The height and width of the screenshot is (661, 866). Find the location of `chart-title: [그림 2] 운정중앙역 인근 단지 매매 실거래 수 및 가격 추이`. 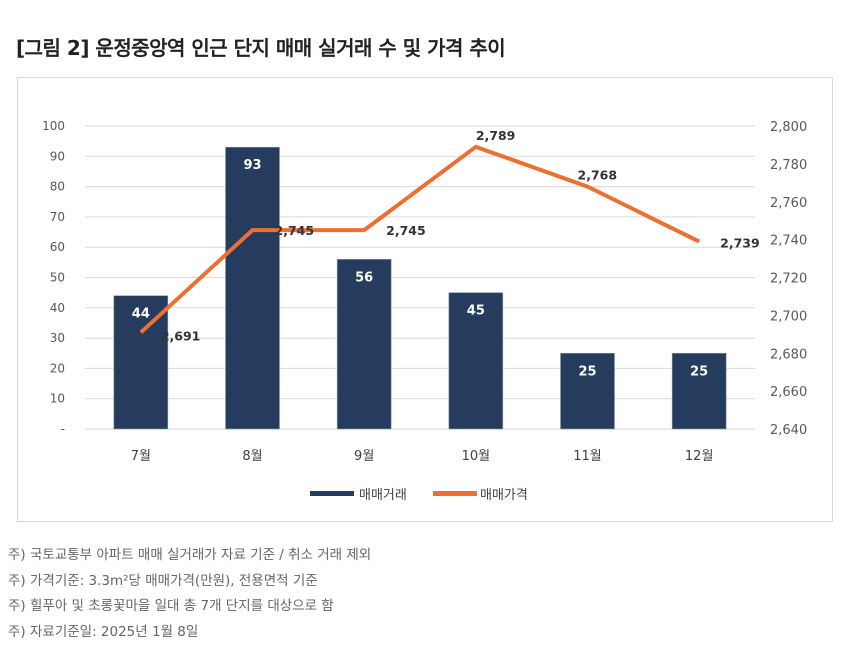

chart-title: [그림 2] 운정중앙역 인근 단지 매매 실거래 수 및 가격 추이 is located at coordinates (261, 48).